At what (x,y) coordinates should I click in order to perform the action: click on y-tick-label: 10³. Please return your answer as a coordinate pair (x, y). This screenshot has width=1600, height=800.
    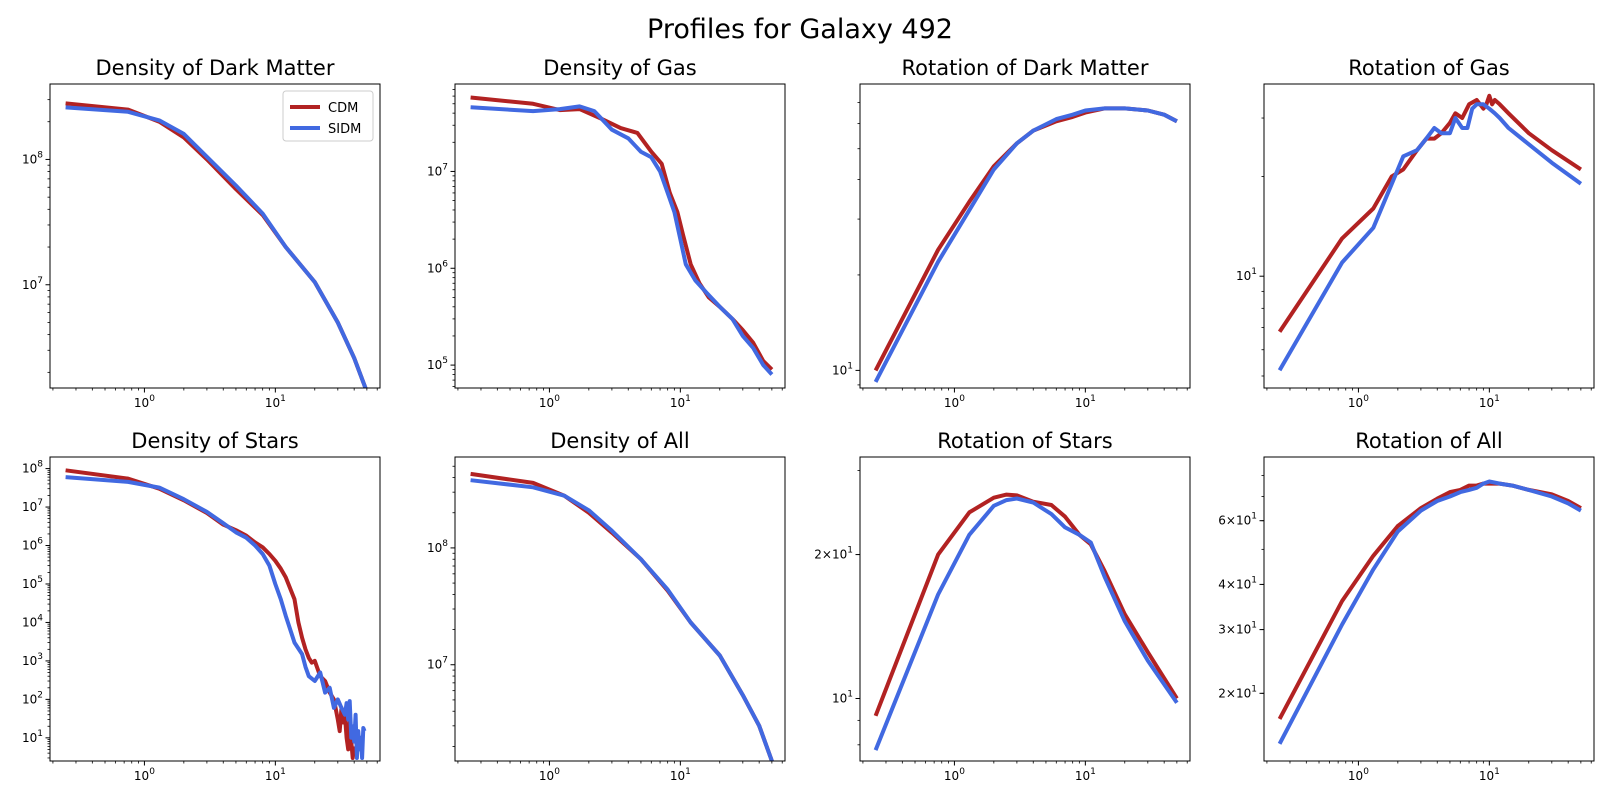
    Looking at the image, I should click on (32, 660).